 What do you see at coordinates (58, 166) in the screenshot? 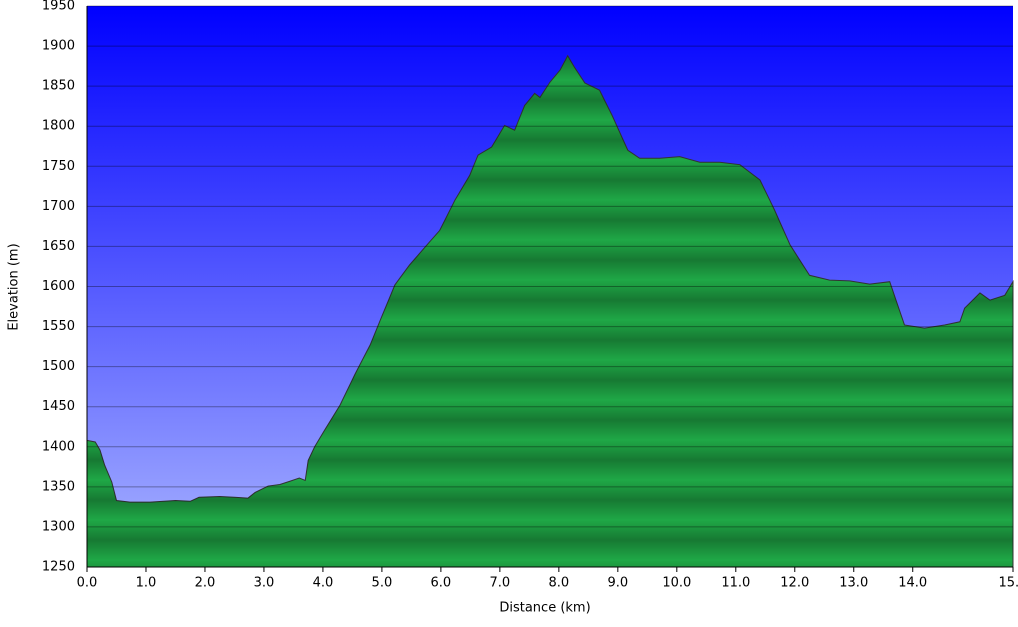
I see `y-tick-label: 1750` at bounding box center [58, 166].